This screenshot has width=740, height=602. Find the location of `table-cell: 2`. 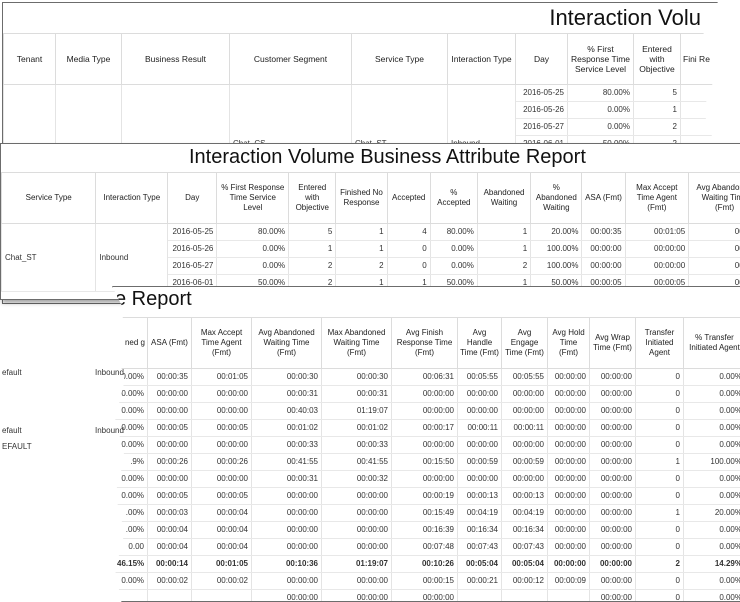

table-cell: 2 is located at coordinates (361, 266).